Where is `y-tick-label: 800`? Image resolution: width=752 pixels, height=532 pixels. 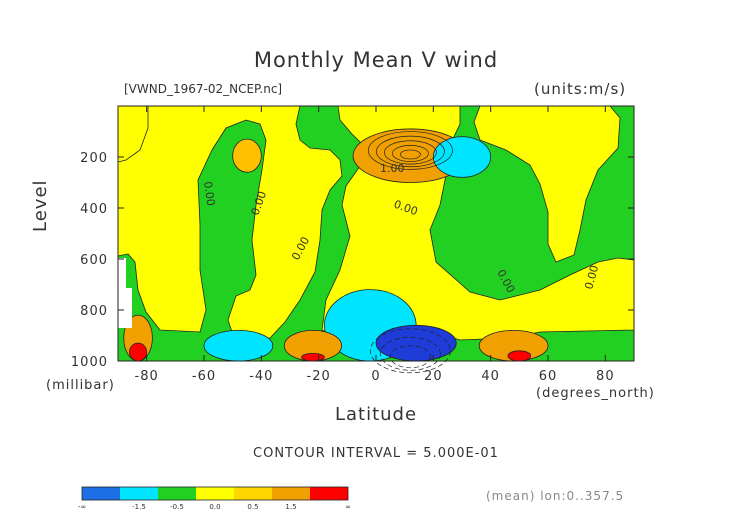 y-tick-label: 800 is located at coordinates (94, 311).